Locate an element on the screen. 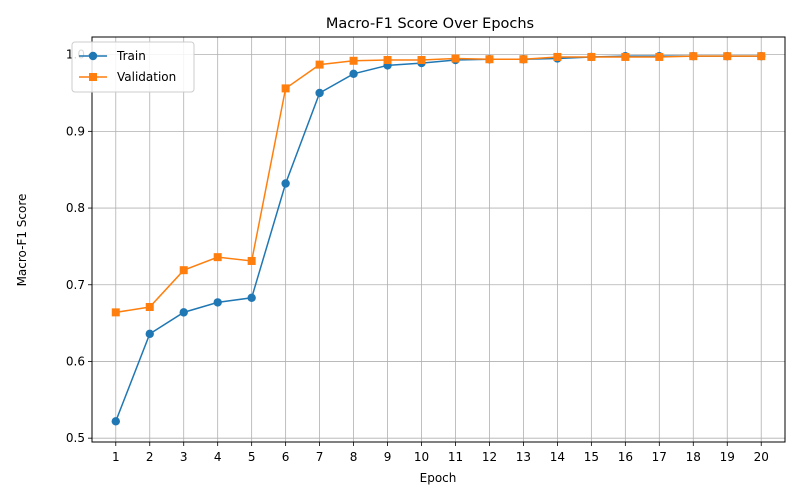 The image size is (800, 500). legend-entry-validation: Validation is located at coordinates (127, 77).